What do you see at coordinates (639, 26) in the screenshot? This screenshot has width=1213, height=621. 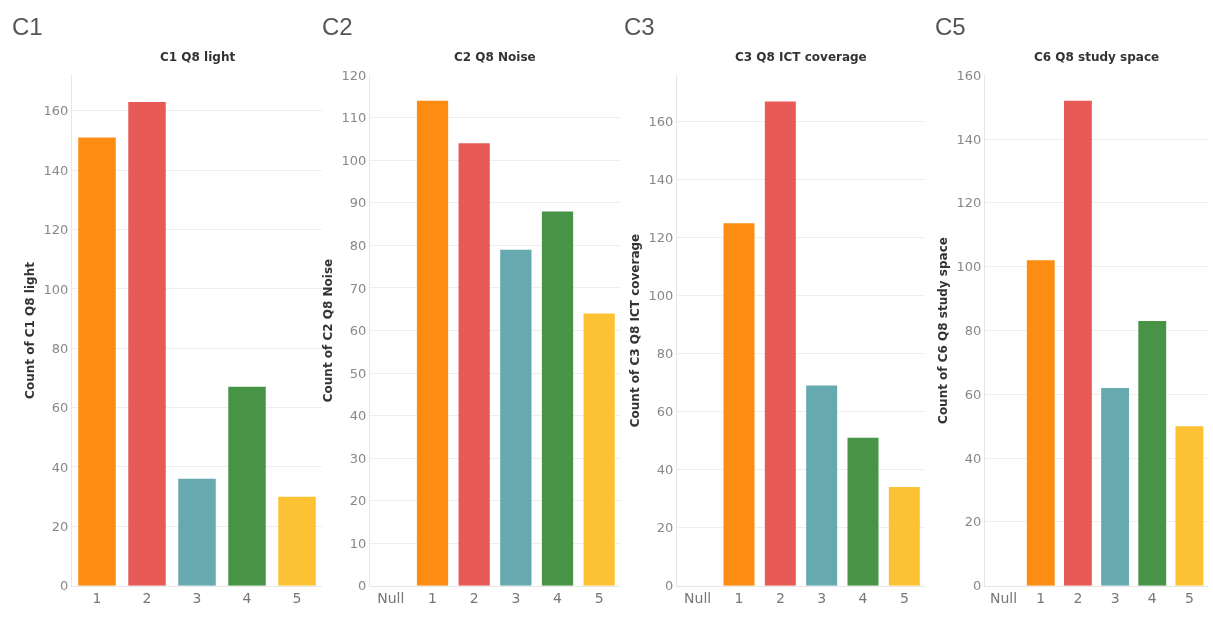 I see `text: C3` at bounding box center [639, 26].